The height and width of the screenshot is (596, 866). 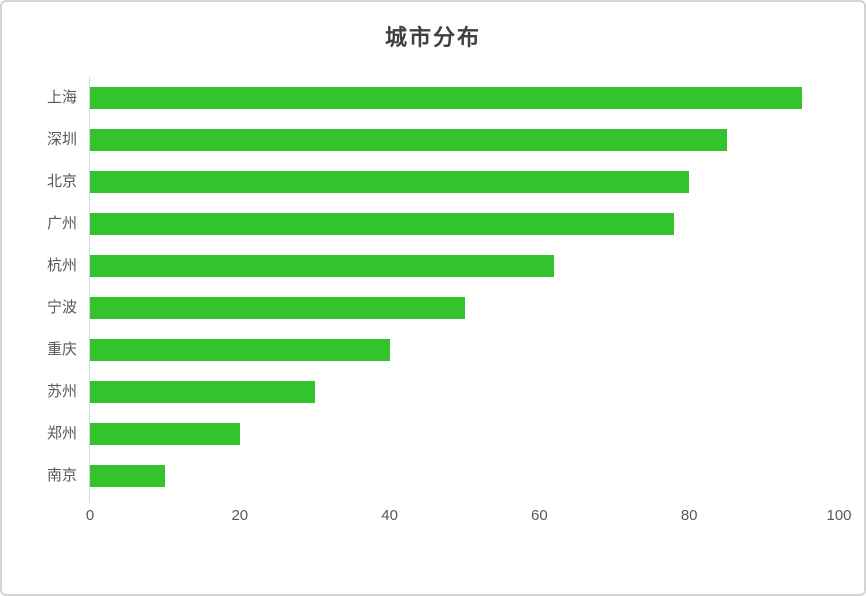 I want to click on bar-row: 上海, so click(x=433, y=98).